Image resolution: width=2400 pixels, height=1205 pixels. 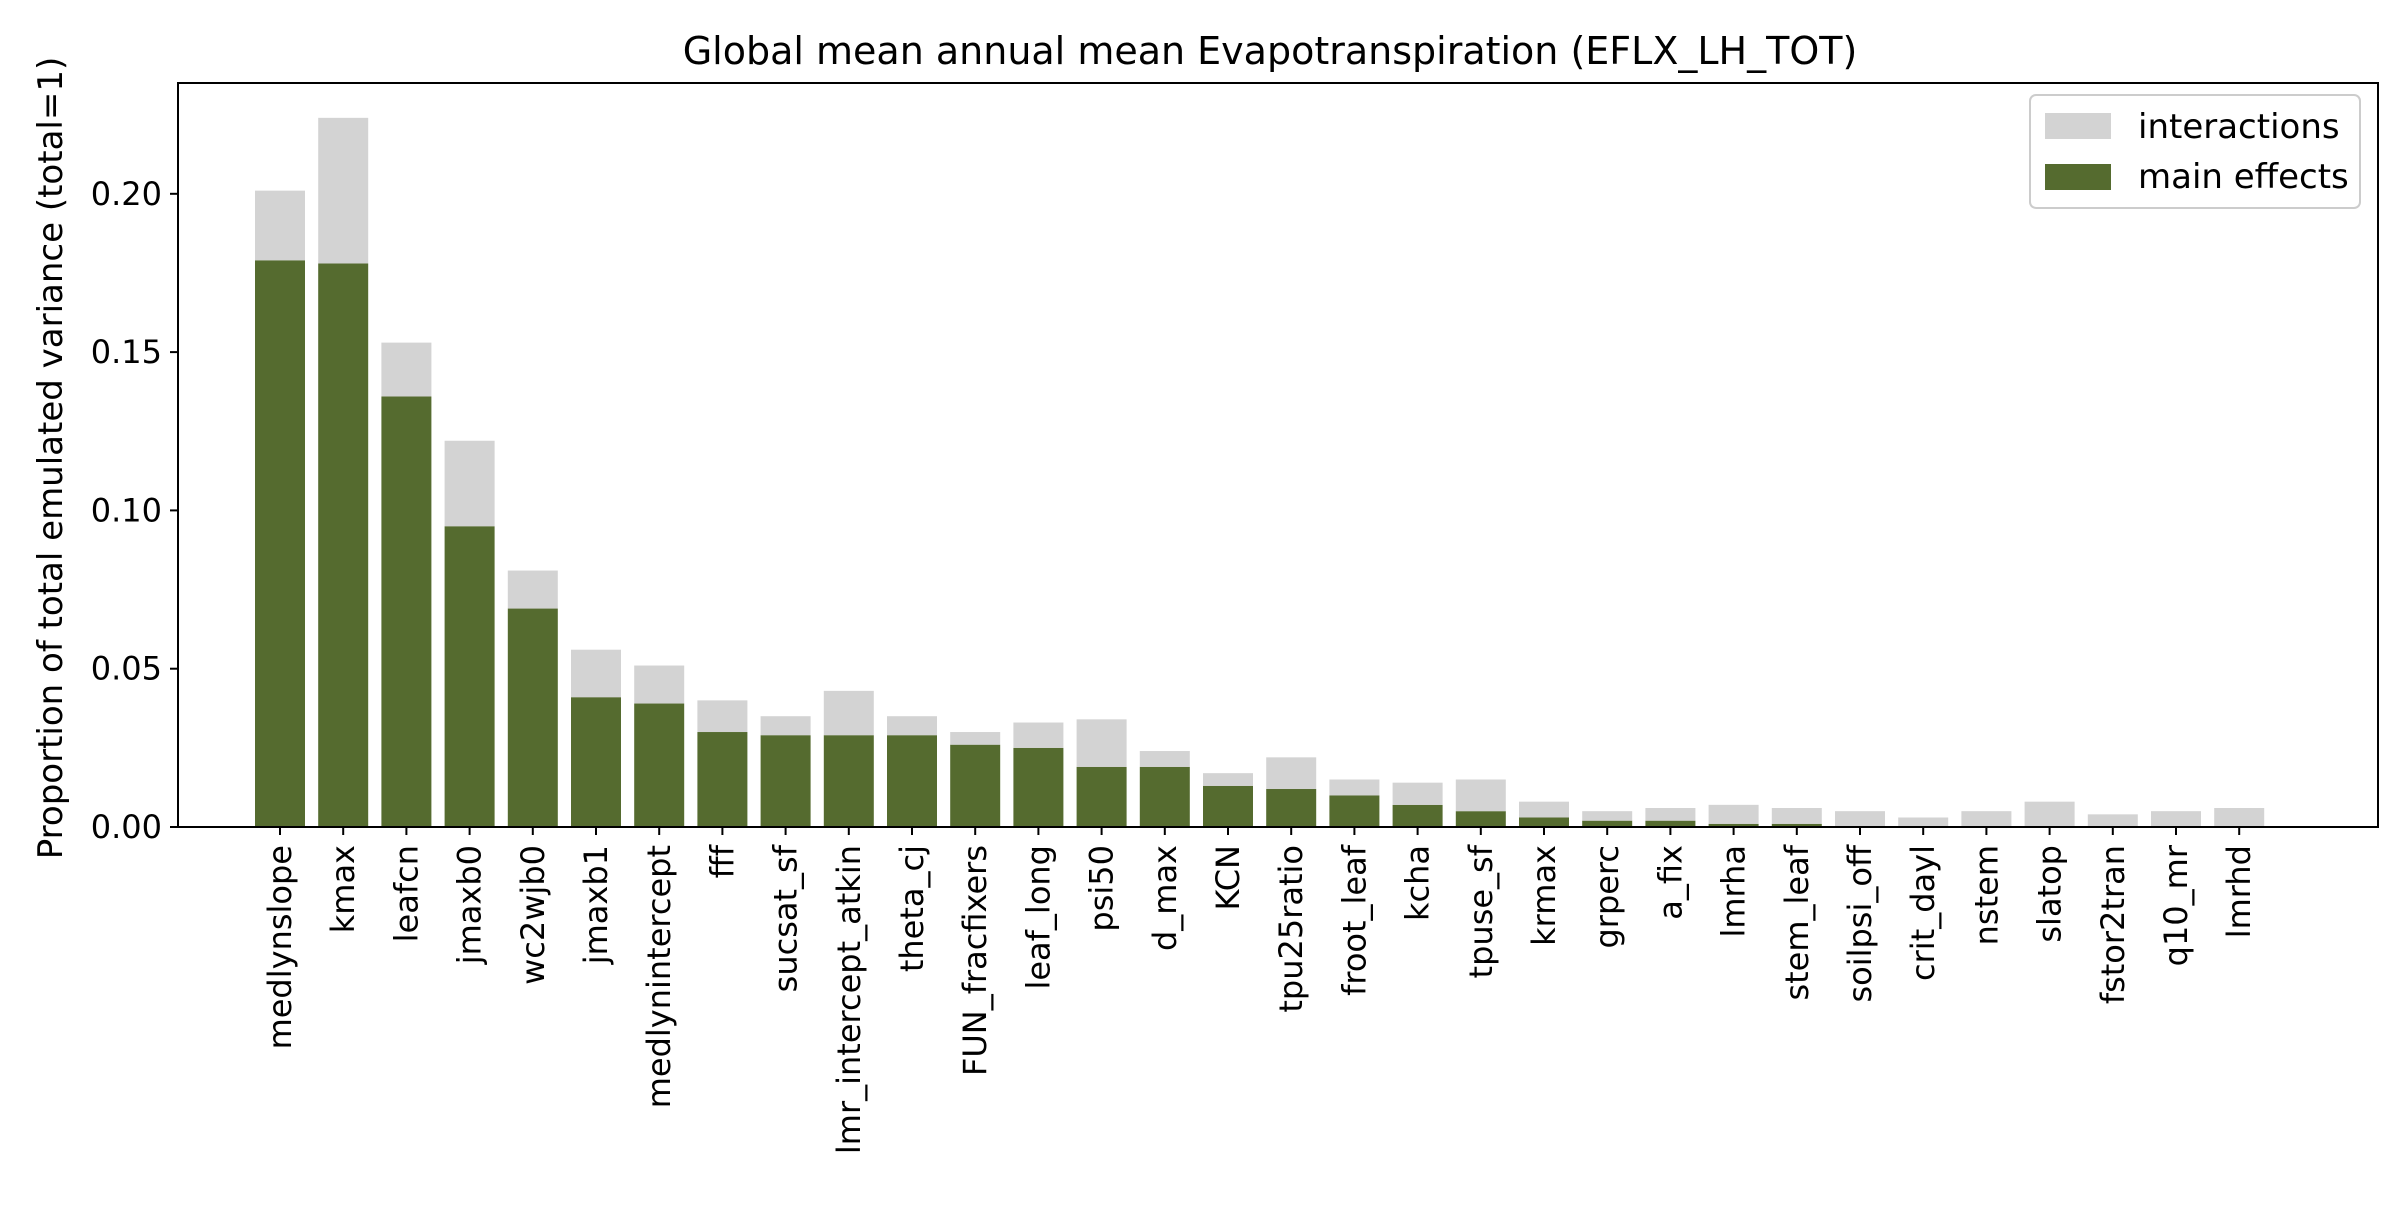 What do you see at coordinates (406, 611) in the screenshot?
I see `bar-main-effects-leafcn` at bounding box center [406, 611].